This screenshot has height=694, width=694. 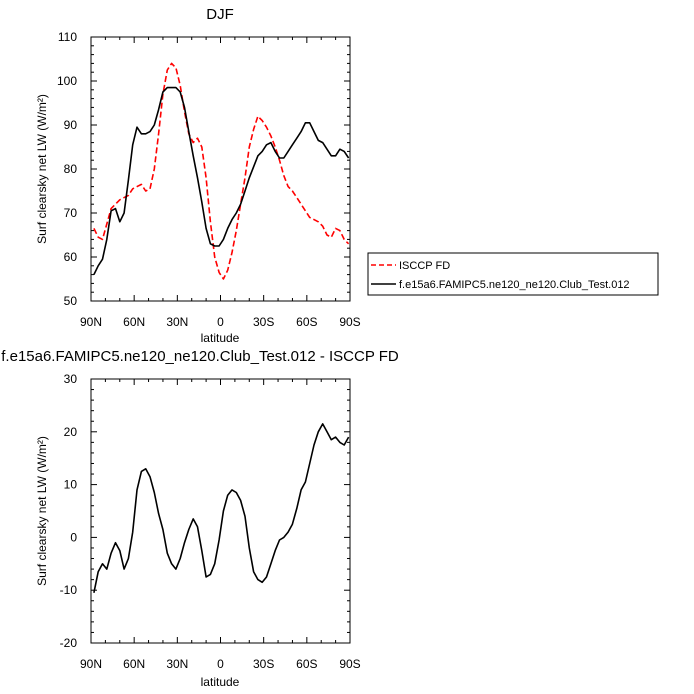 What do you see at coordinates (134, 322) in the screenshot?
I see `top-x-tick-label: 60N` at bounding box center [134, 322].